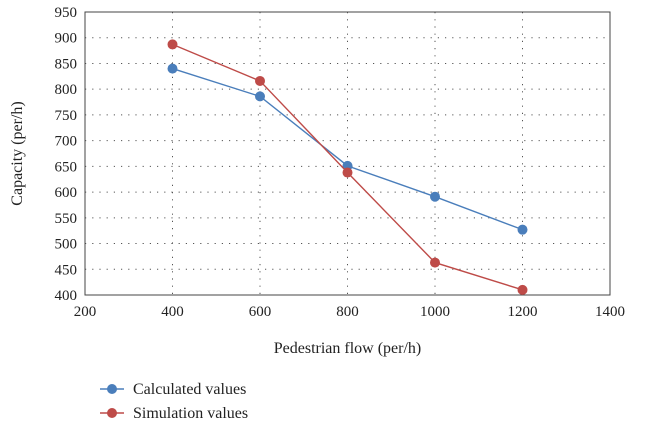  I want to click on y-tick-label: 500, so click(66, 245).